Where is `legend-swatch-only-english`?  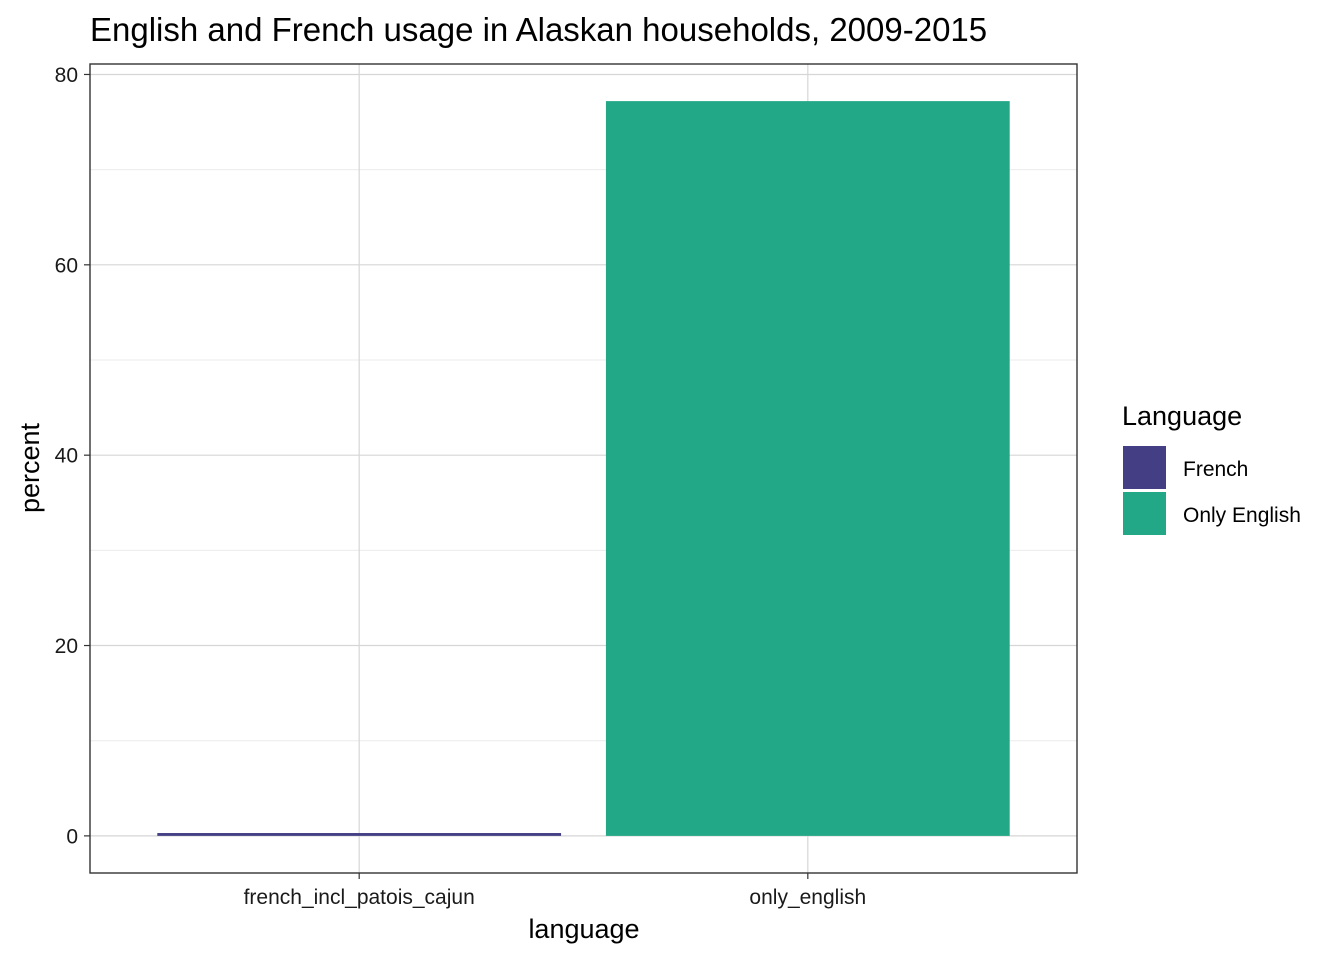 legend-swatch-only-english is located at coordinates (1144, 513).